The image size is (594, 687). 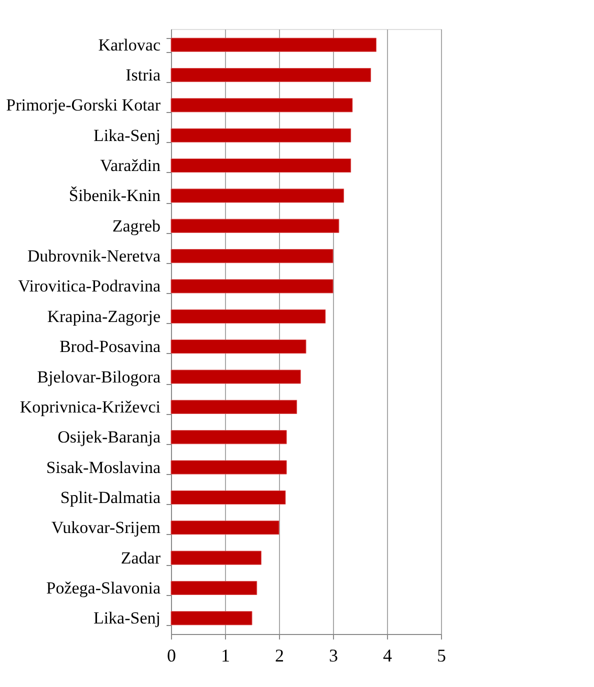 What do you see at coordinates (225, 656) in the screenshot?
I see `x-tick-label: 1` at bounding box center [225, 656].